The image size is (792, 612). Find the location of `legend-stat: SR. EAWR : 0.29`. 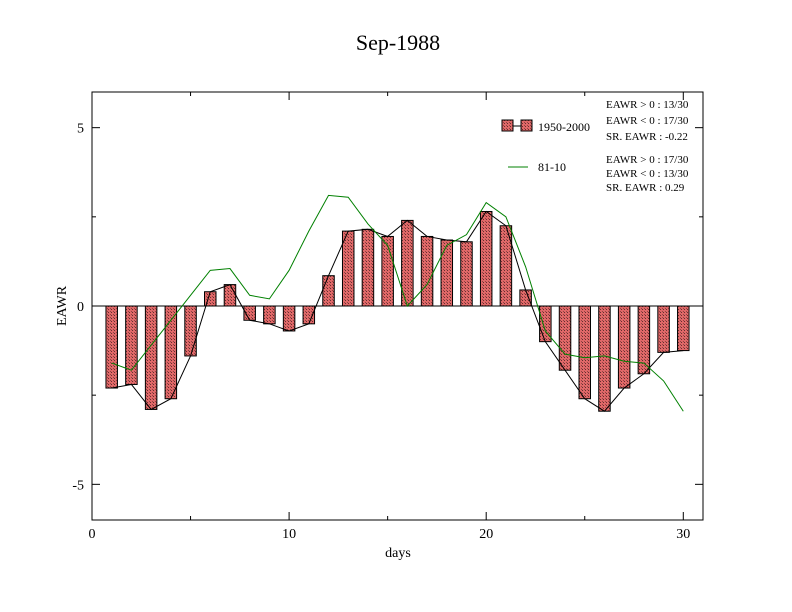

legend-stat: SR. EAWR : 0.29 is located at coordinates (645, 188).